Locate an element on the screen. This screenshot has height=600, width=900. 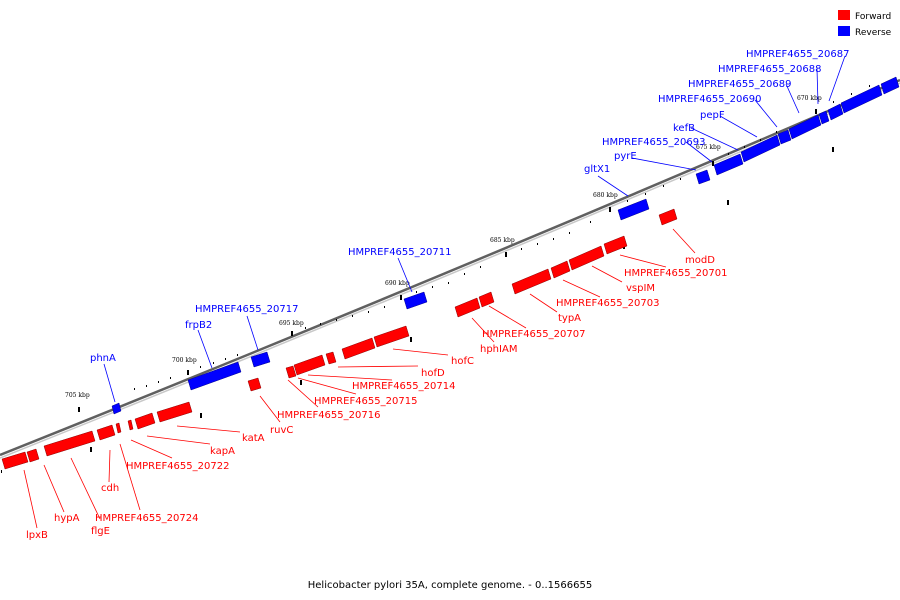
gene-label-hofC: hofC is located at coordinates (462, 361).